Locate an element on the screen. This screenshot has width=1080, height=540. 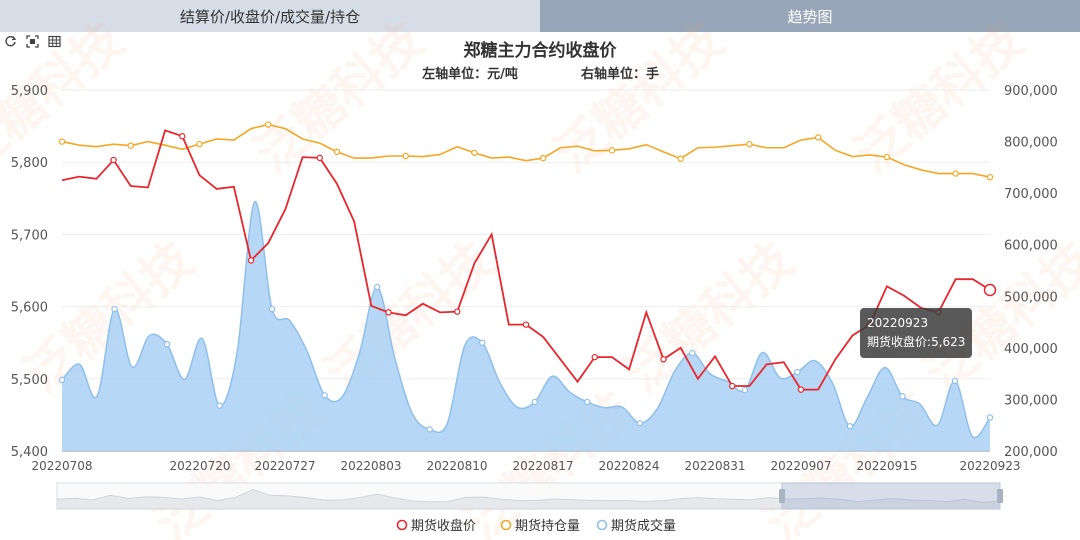
right-y-tick-label: 500,000 is located at coordinates (1031, 297).